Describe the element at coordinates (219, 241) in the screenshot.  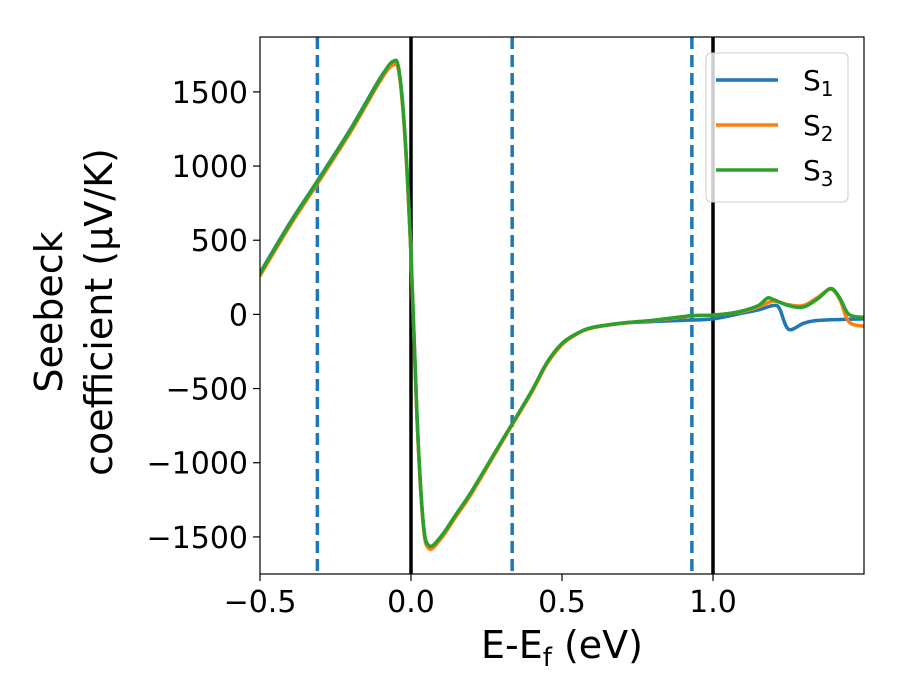
I see `y-tick-label: 500` at that location.